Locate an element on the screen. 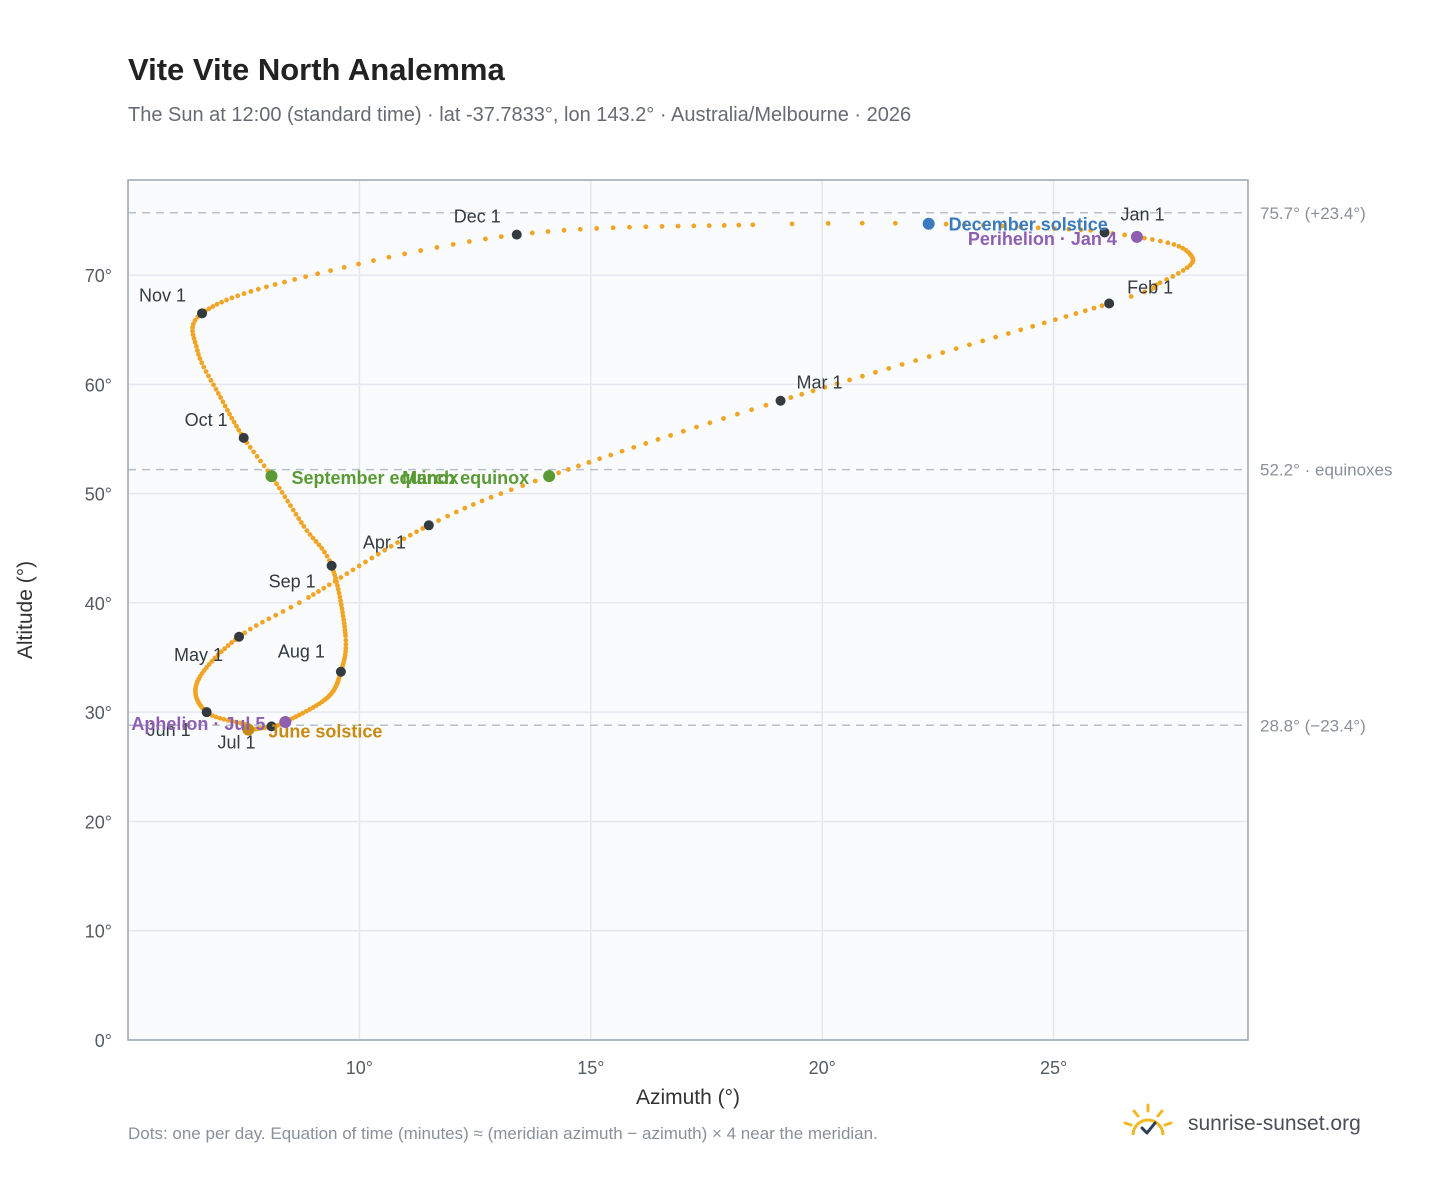 The height and width of the screenshot is (1188, 1448). month-marker-label: Mar 1 is located at coordinates (820, 383).